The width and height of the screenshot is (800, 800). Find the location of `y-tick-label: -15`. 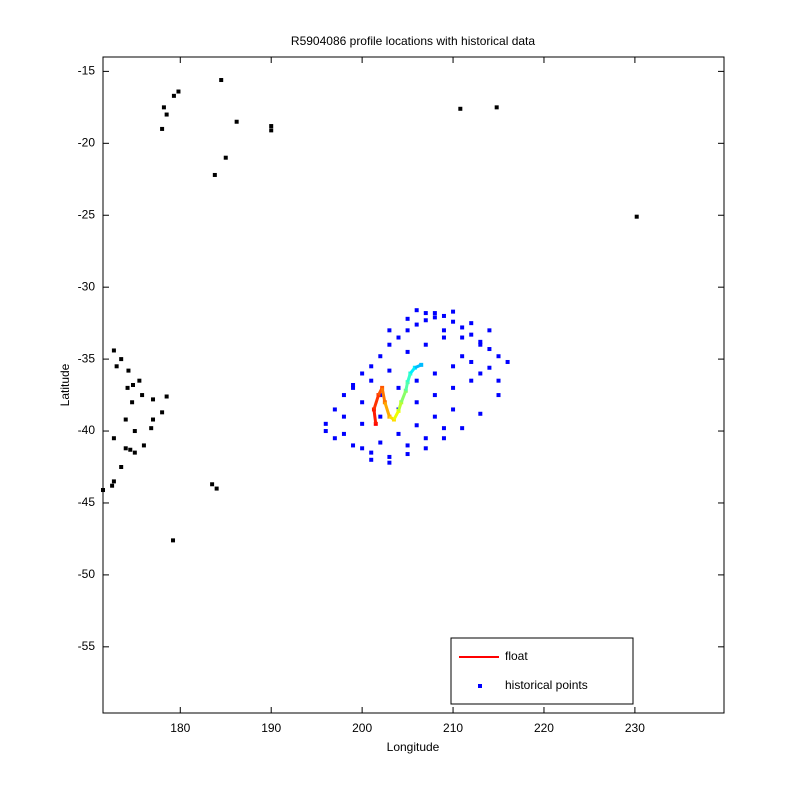

y-tick-label: -15 is located at coordinates (87, 71).